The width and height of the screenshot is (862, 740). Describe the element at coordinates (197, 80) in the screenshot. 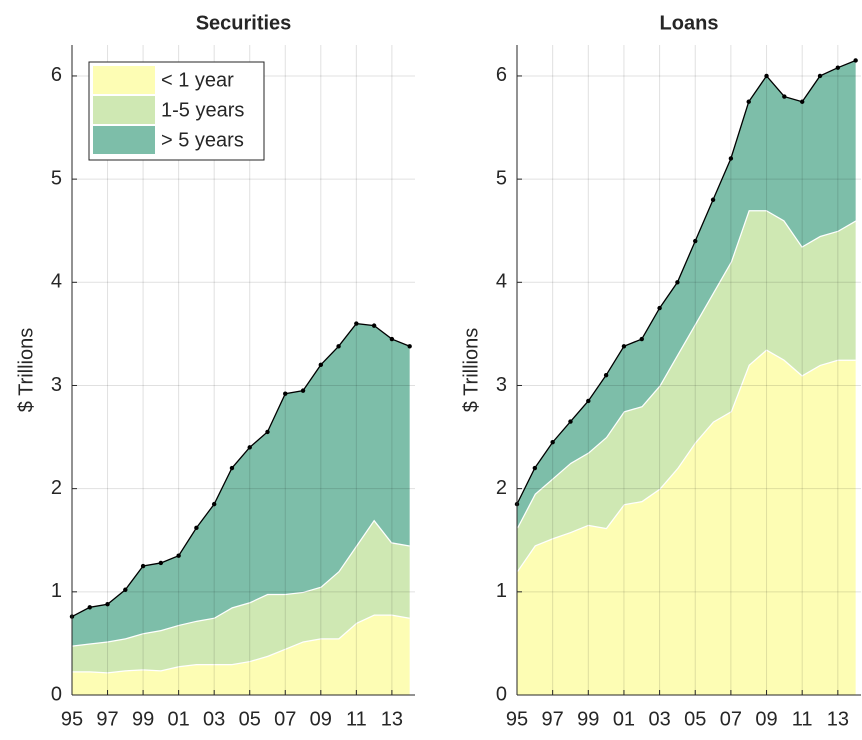

I see `legend-label: < 1 year` at that location.